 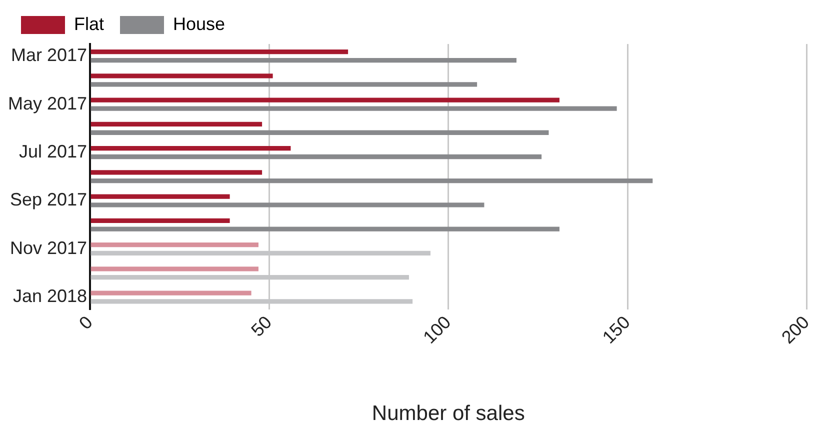 I want to click on y-tick-label: Sep 2017, so click(x=49, y=200).